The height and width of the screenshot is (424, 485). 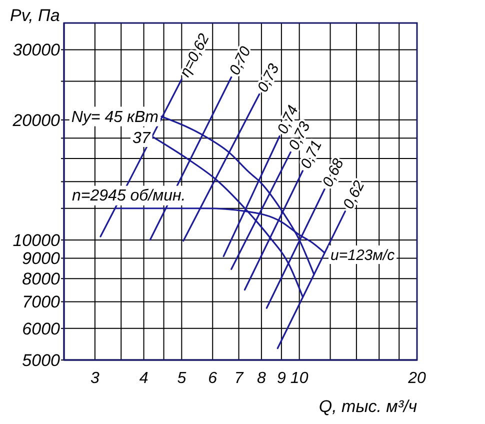 I want to click on y-tick-label: 5000, so click(x=41, y=360).